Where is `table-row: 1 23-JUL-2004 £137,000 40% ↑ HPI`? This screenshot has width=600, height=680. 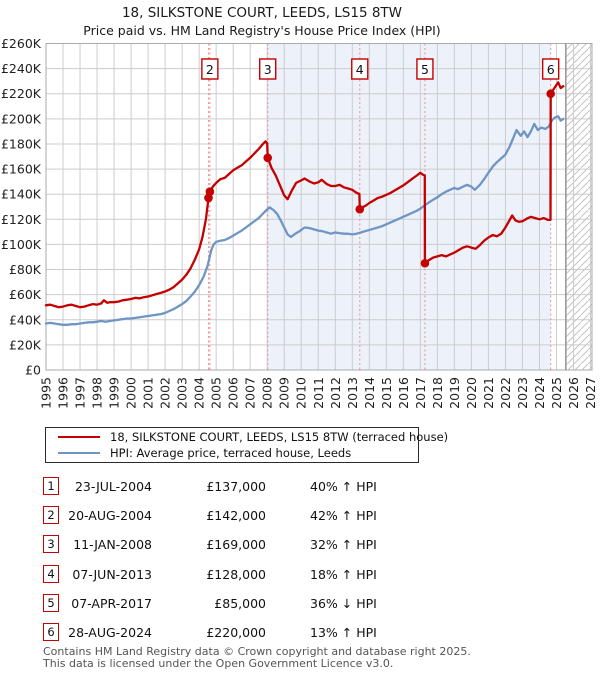
table-row: 1 23-JUL-2004 £137,000 40% ↑ HPI is located at coordinates (300, 487).